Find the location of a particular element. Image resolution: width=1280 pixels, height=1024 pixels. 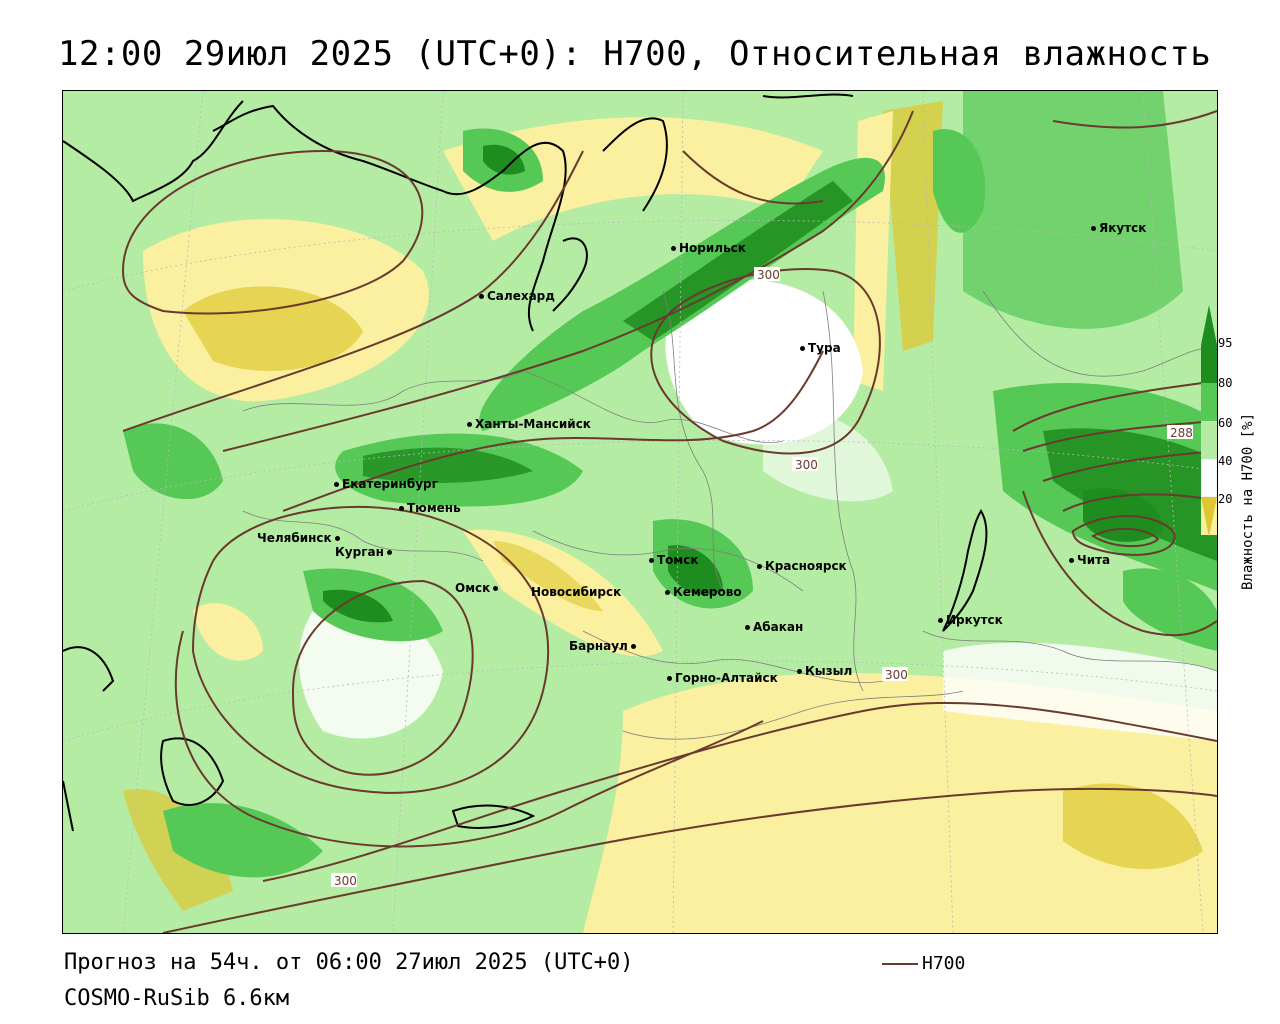

city-marker: Новосибирск is located at coordinates (576, 592).